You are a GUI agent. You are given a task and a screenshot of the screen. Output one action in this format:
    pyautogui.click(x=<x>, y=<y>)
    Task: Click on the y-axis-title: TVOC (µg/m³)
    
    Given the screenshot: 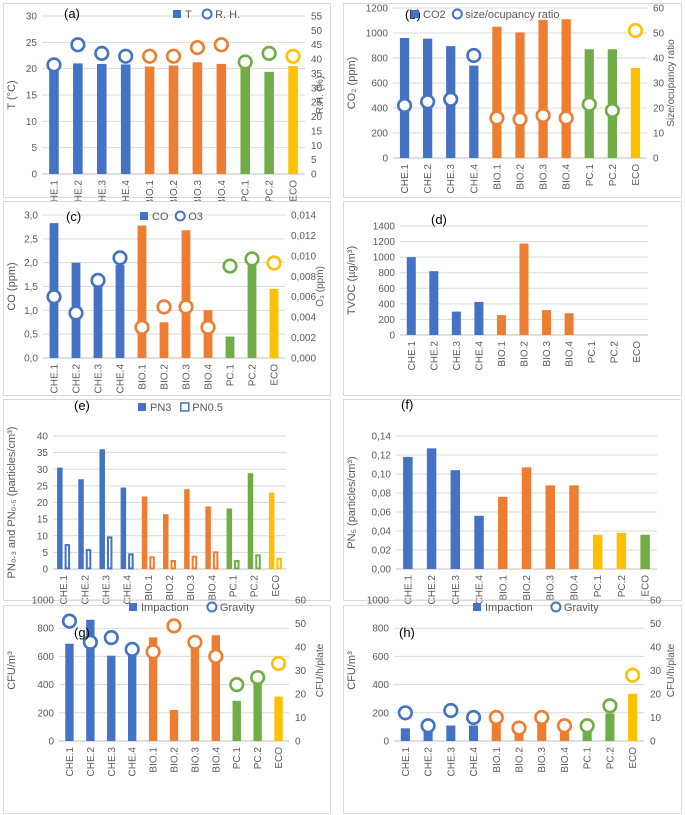 What is the action you would take?
    pyautogui.click(x=352, y=280)
    